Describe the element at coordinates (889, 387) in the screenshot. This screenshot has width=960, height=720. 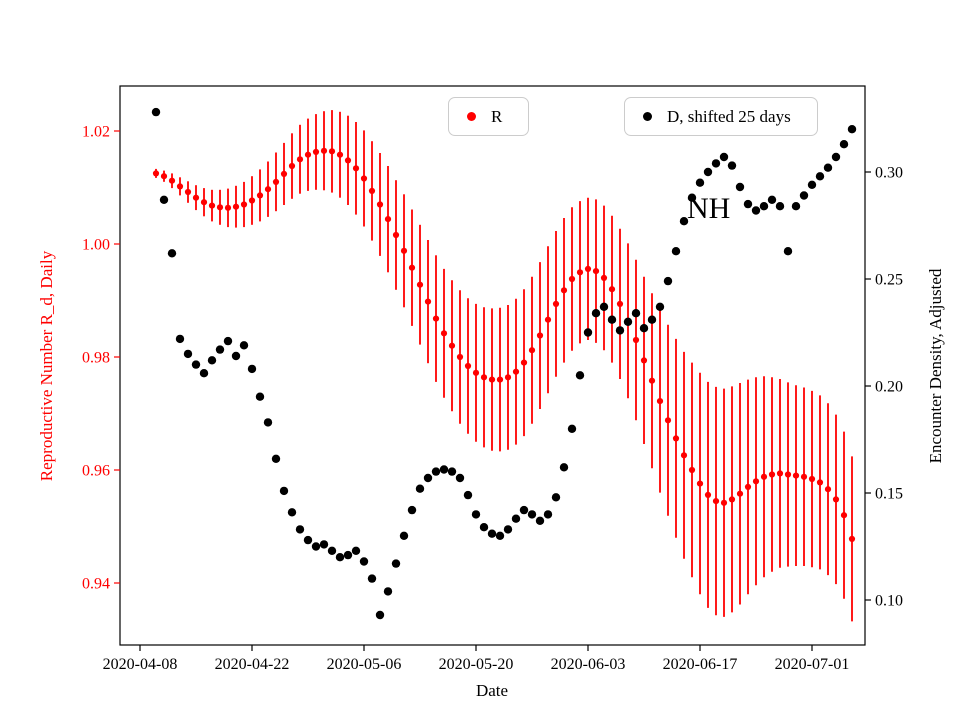
I see `y-right-tick-label: 0.20` at that location.